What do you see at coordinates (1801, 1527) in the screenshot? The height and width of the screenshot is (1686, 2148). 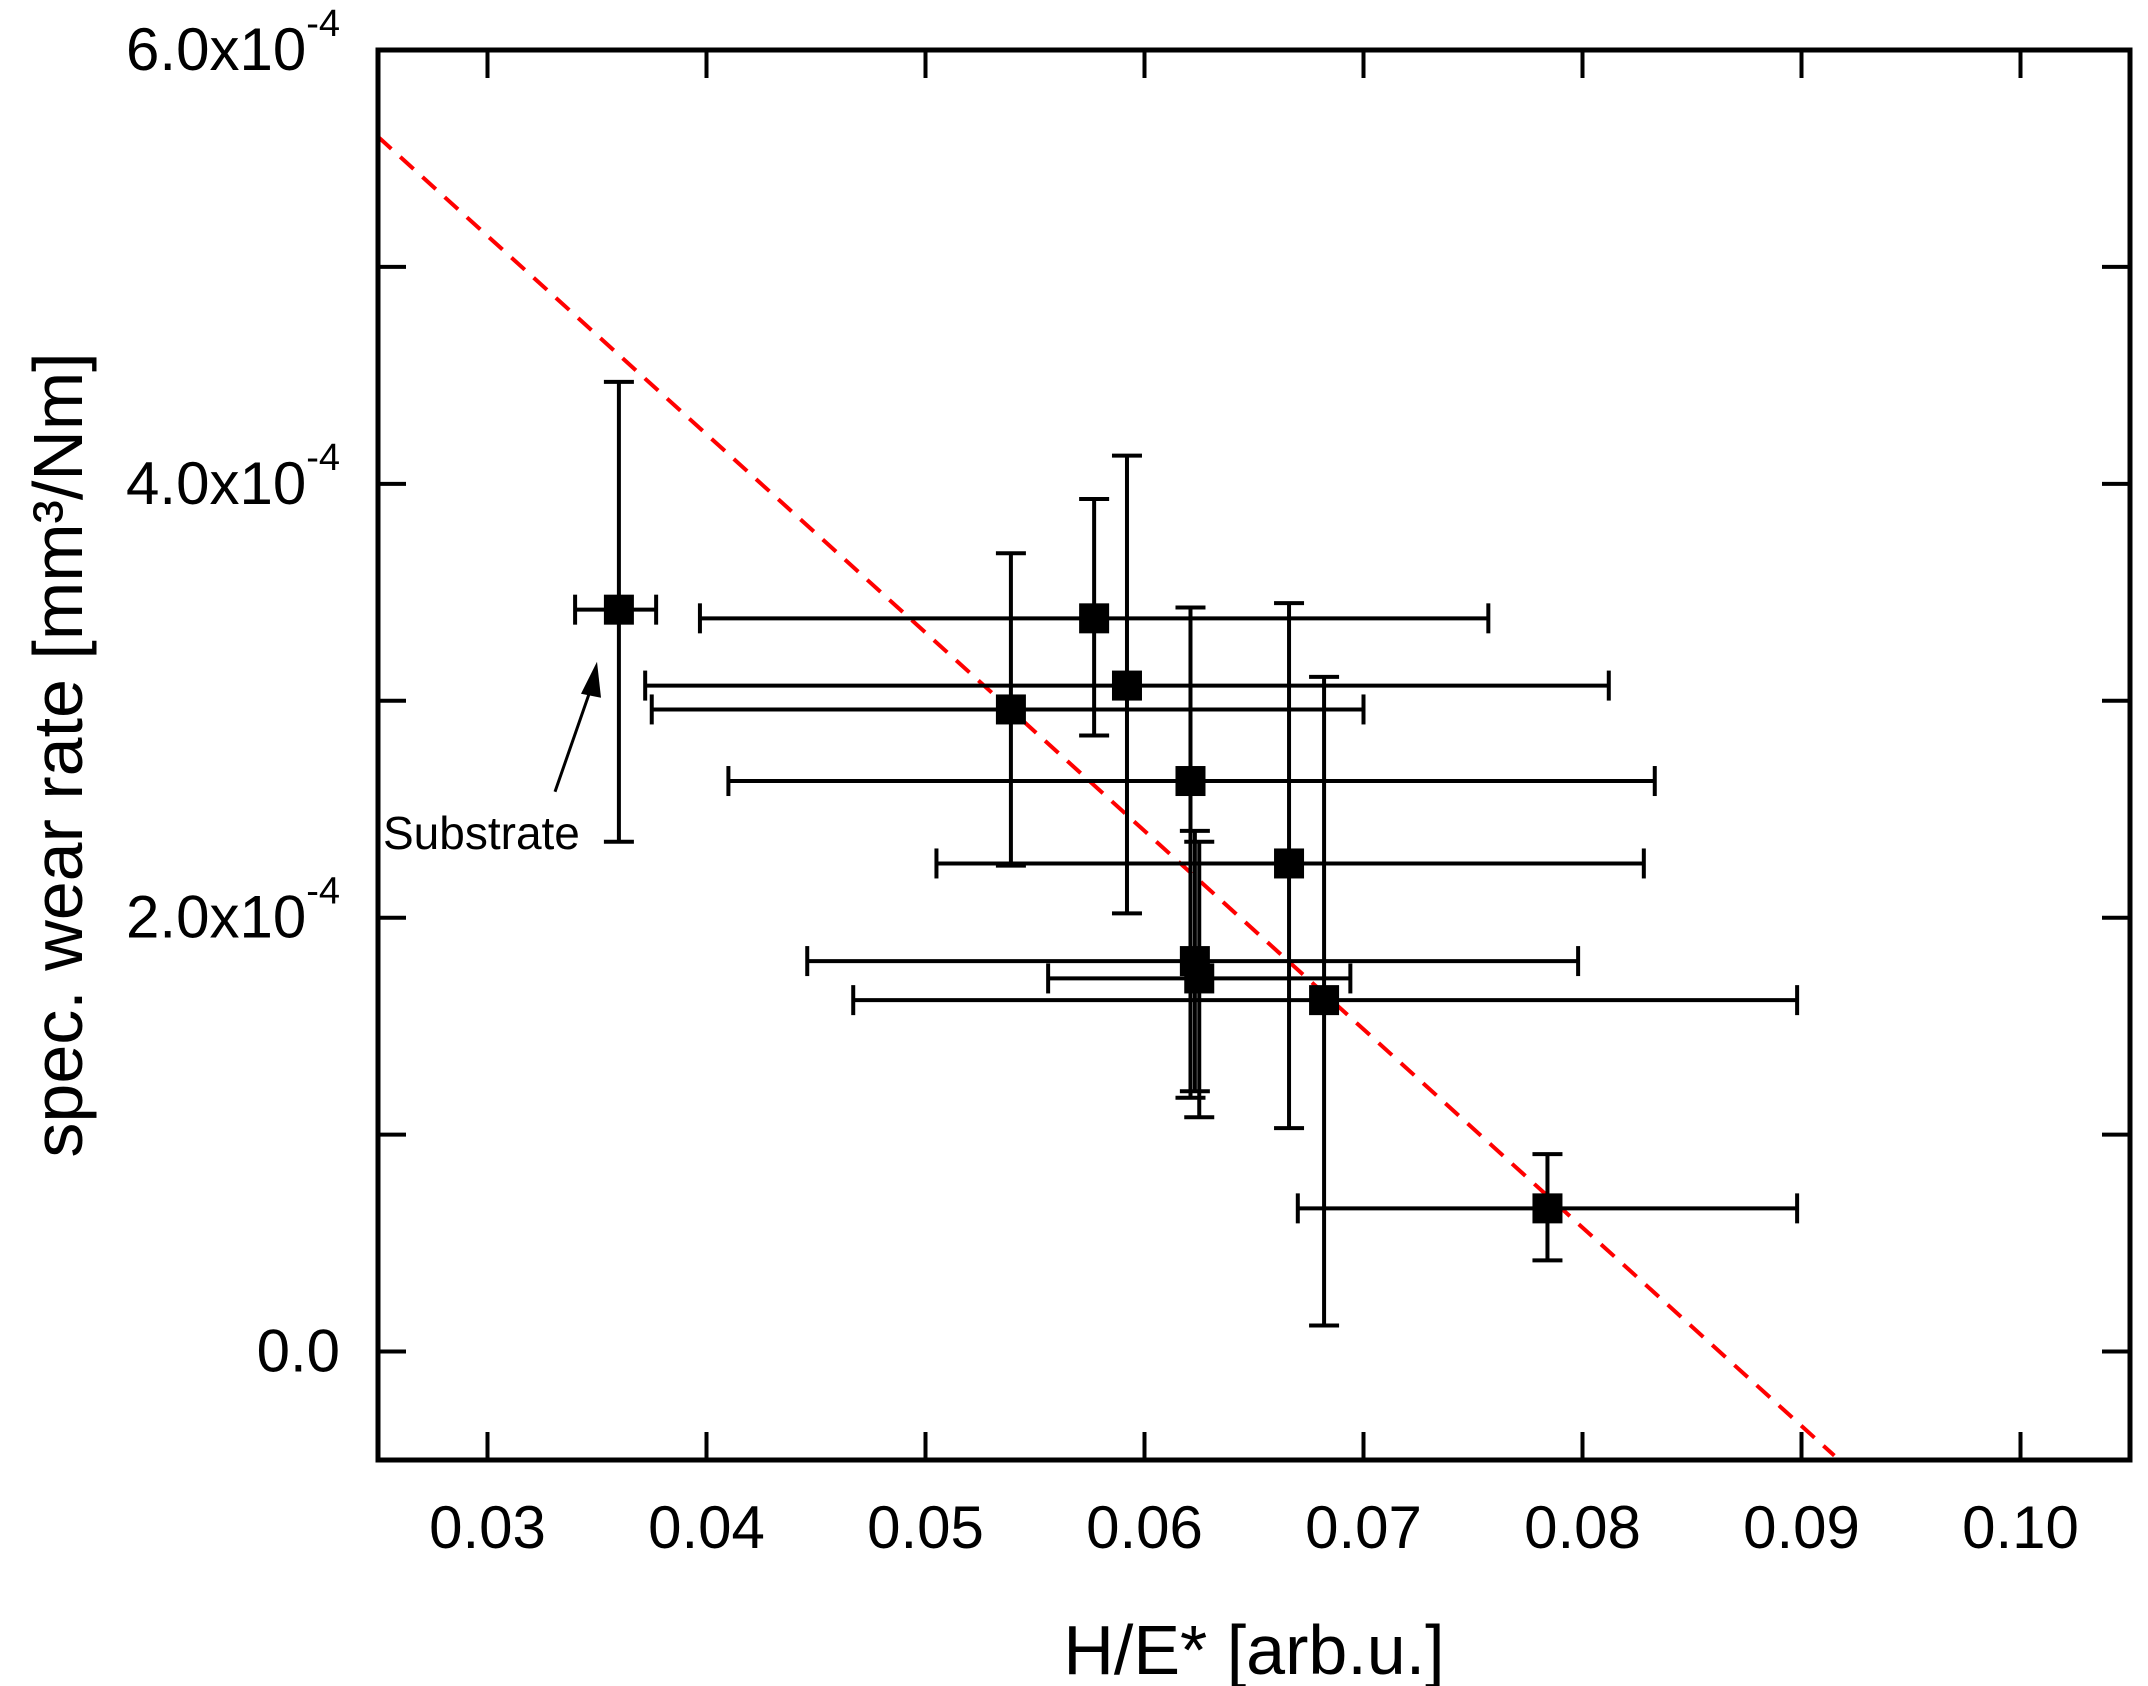 I see `x-tick-label: 0.09` at bounding box center [1801, 1527].